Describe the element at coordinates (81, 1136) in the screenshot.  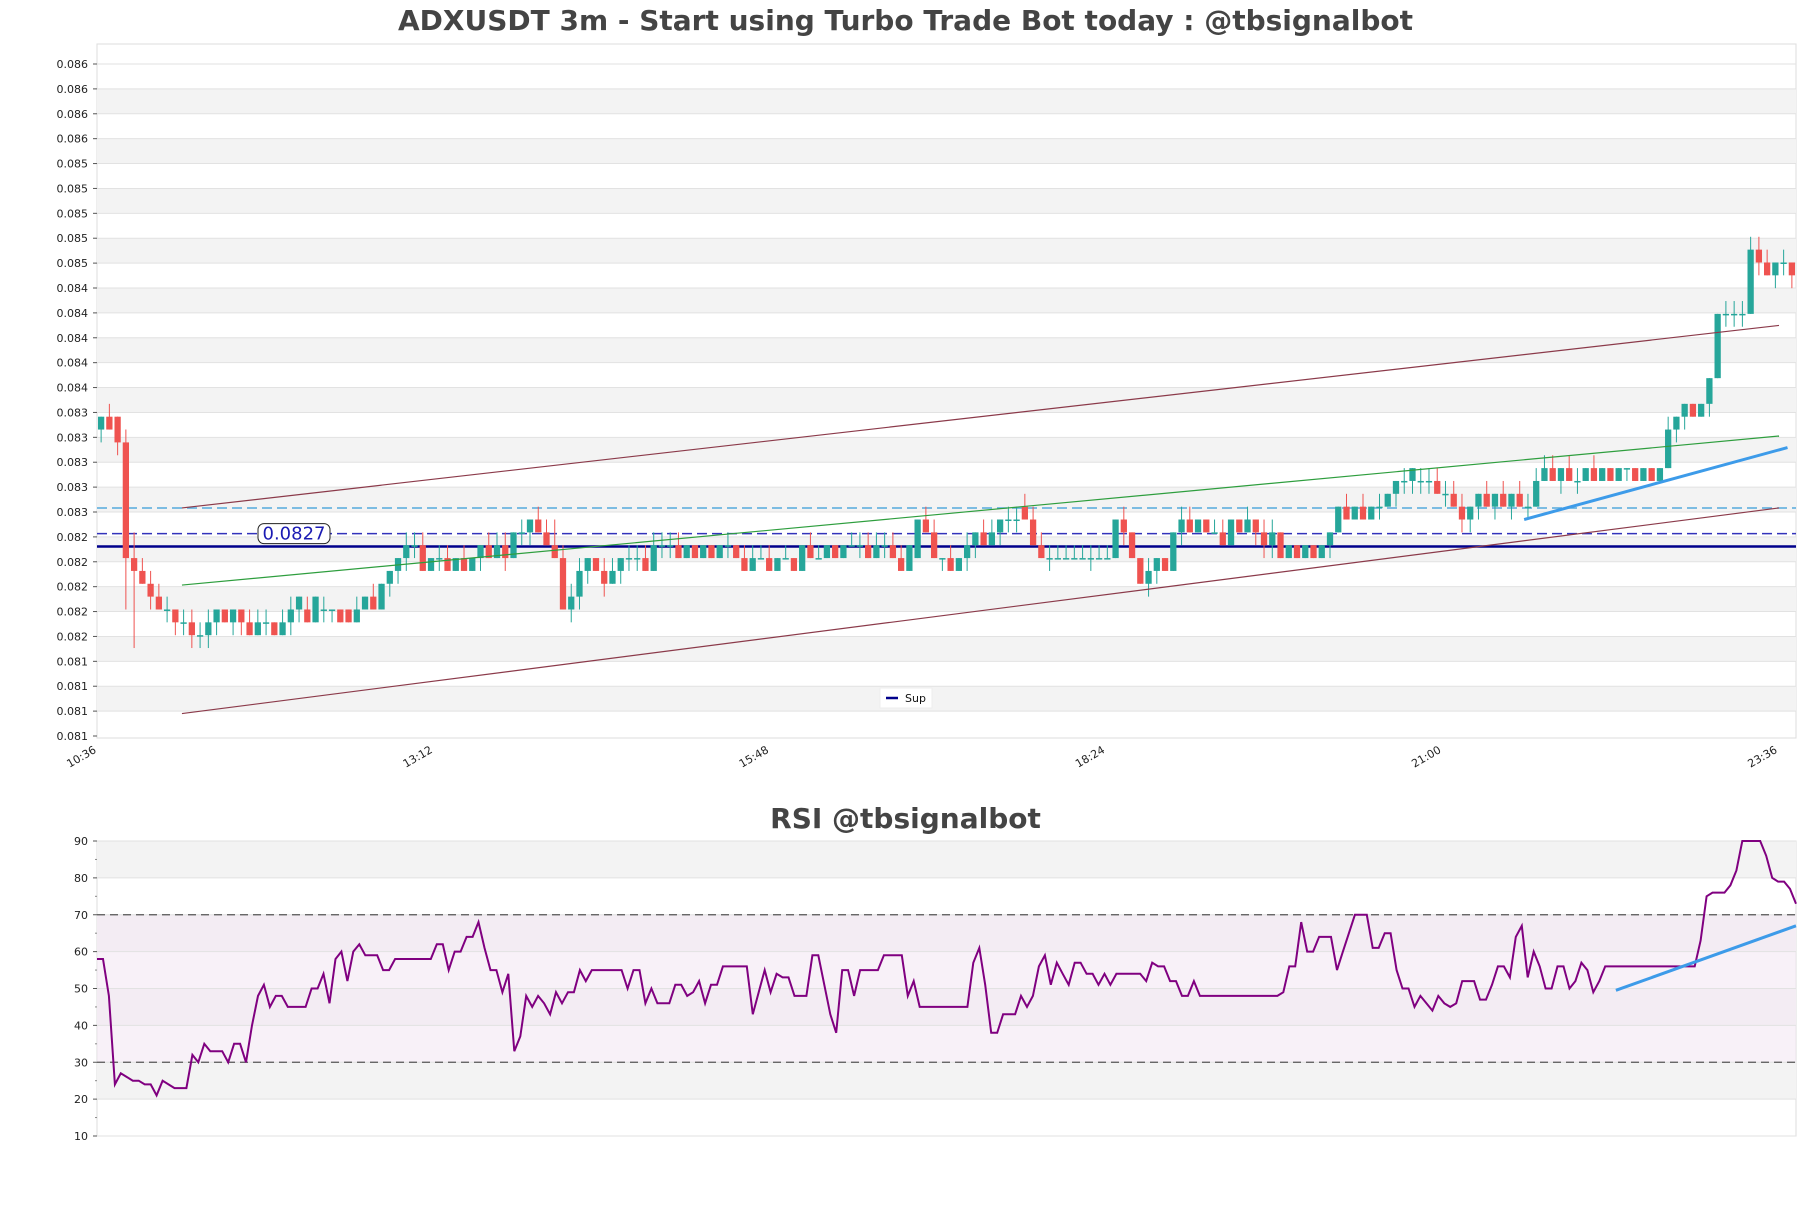
I see `rsi-y-tick-label: 10` at that location.